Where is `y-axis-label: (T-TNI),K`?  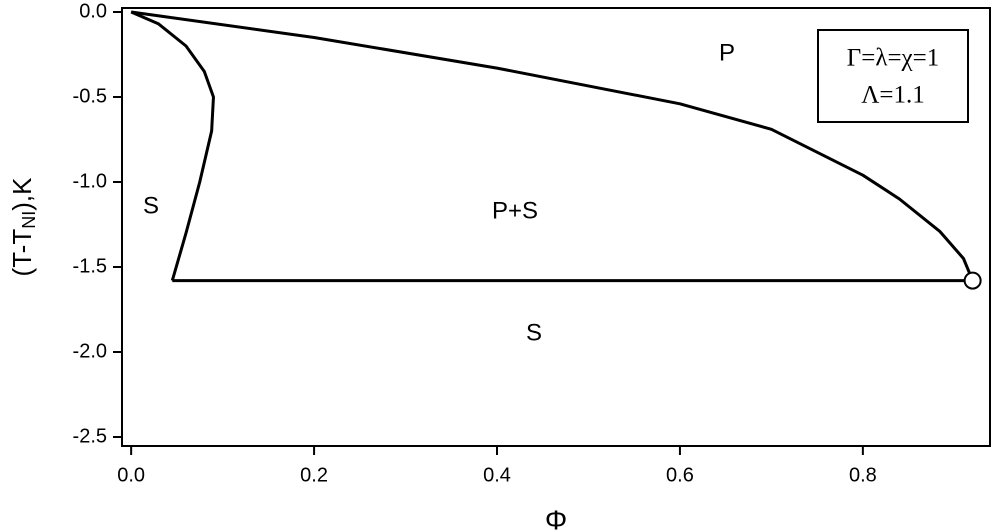
y-axis-label: (T-TNI),K is located at coordinates (23, 227).